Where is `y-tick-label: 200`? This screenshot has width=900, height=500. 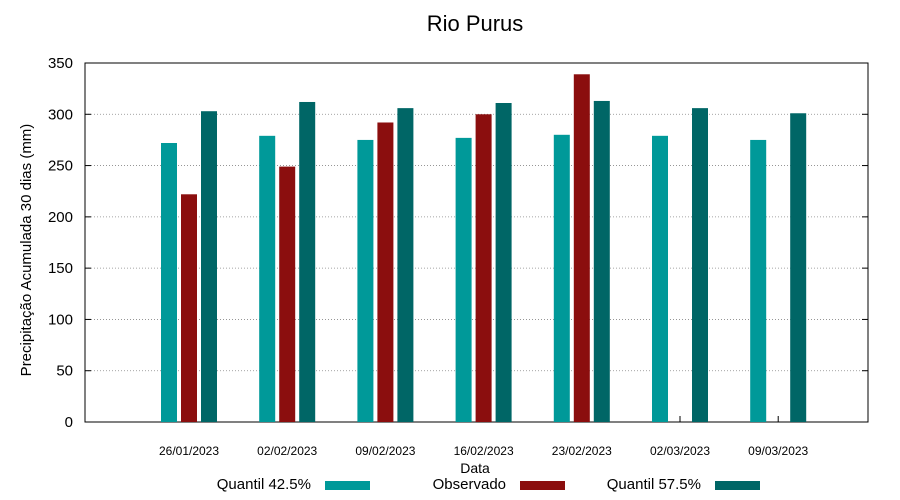 y-tick-label: 200 is located at coordinates (60, 217).